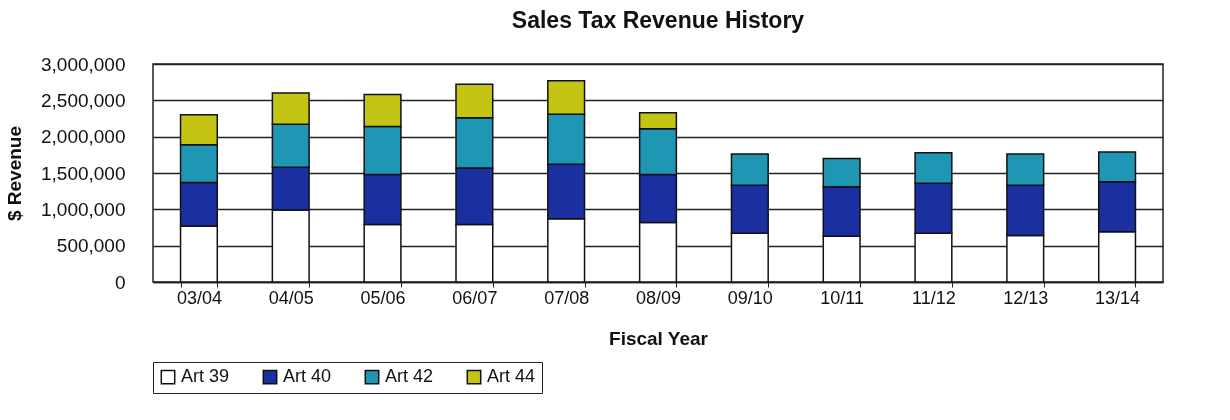  Describe the element at coordinates (205, 376) in the screenshot. I see `legend-label: Art 39` at that location.